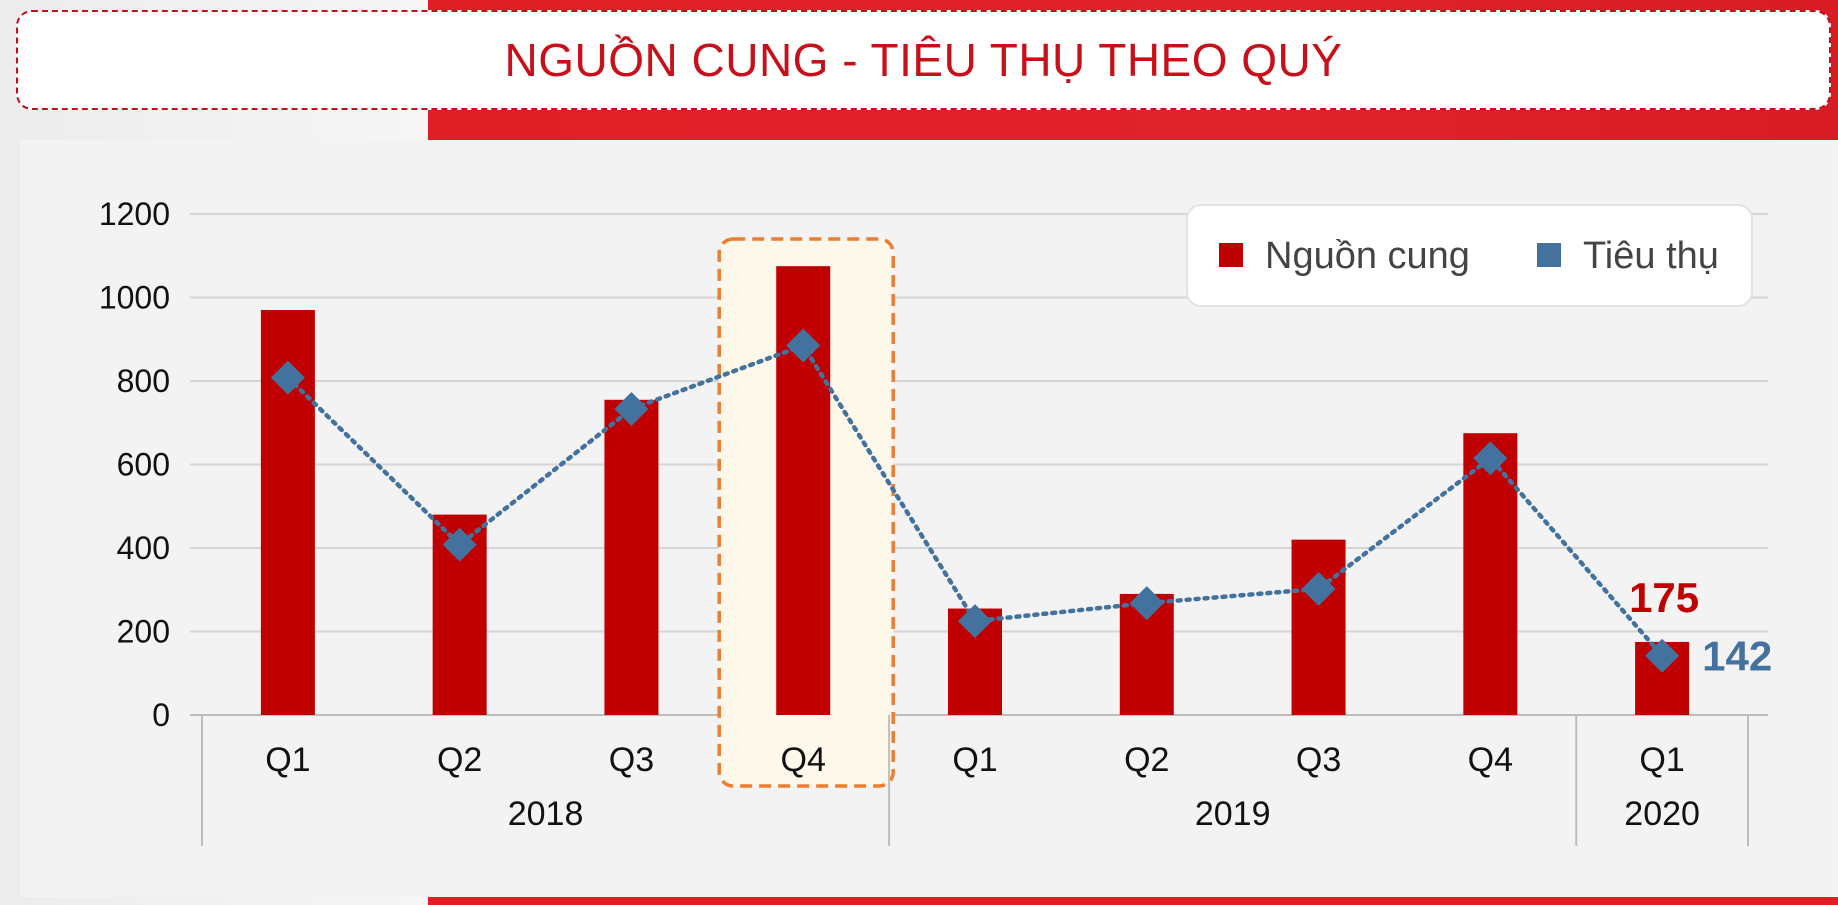  I want to click on footer-red-band, so click(1133, 901).